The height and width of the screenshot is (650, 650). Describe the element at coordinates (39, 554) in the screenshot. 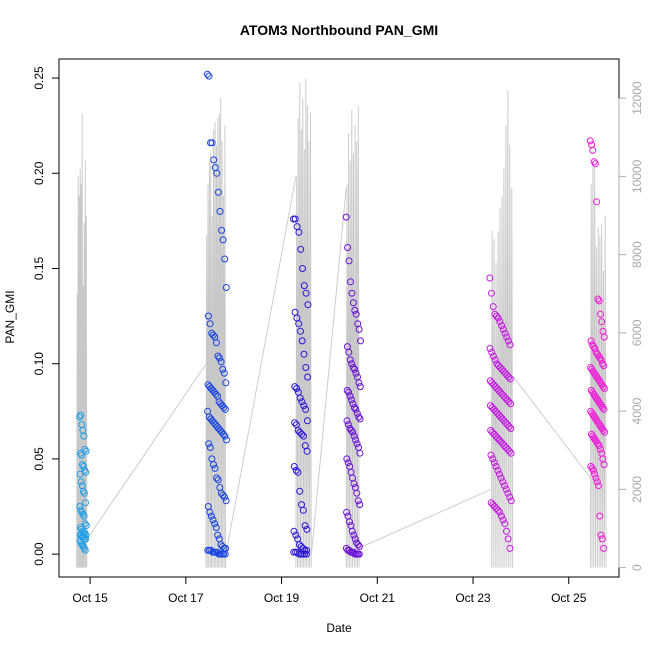

I see `y-tick-label: 0.00` at that location.